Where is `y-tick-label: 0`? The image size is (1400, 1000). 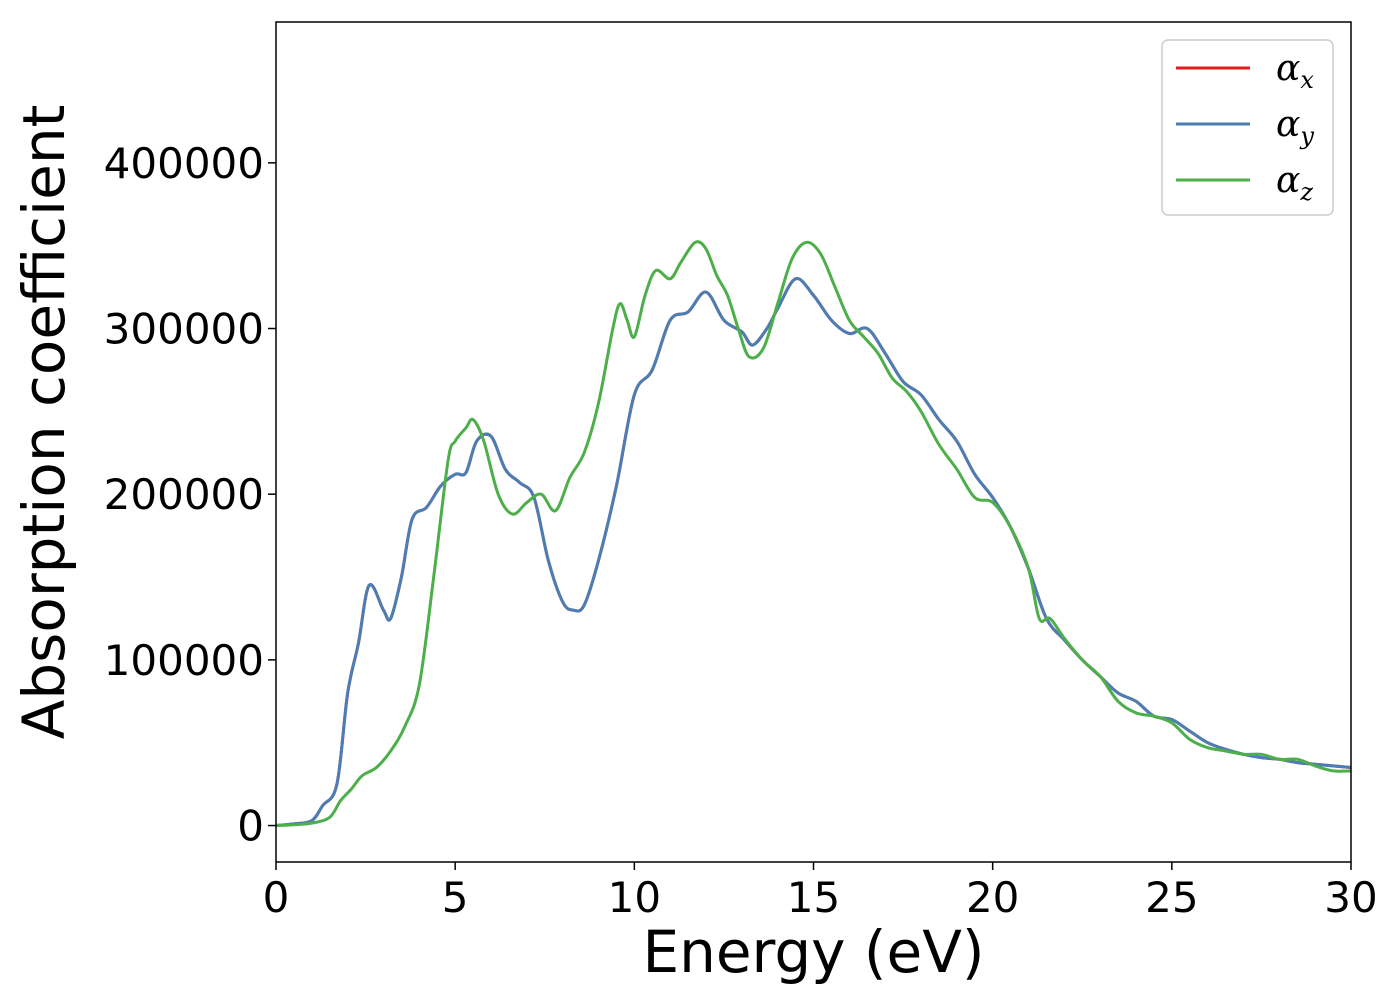
y-tick-label: 0 is located at coordinates (250, 826).